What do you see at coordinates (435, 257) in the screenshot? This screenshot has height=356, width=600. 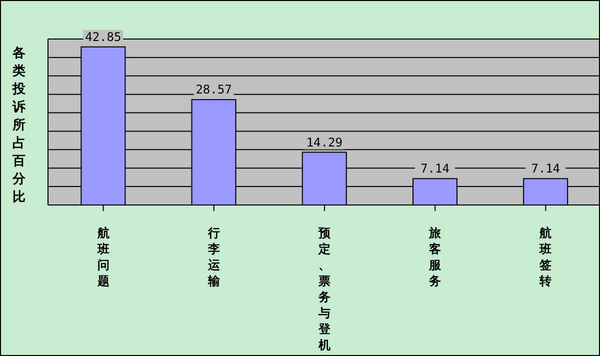 I see `x-tick-label: 旅客服务` at bounding box center [435, 257].